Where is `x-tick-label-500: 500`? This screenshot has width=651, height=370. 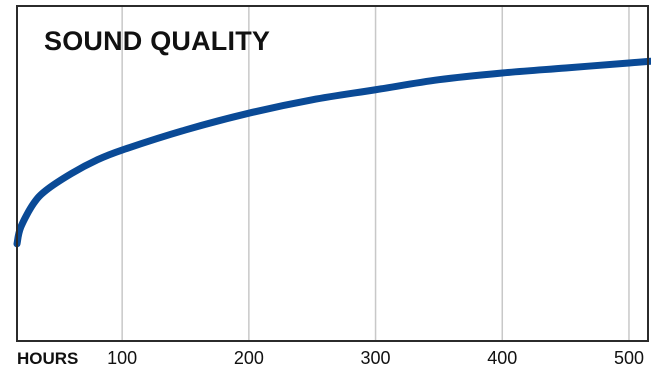 x-tick-label-500: 500 is located at coordinates (629, 358).